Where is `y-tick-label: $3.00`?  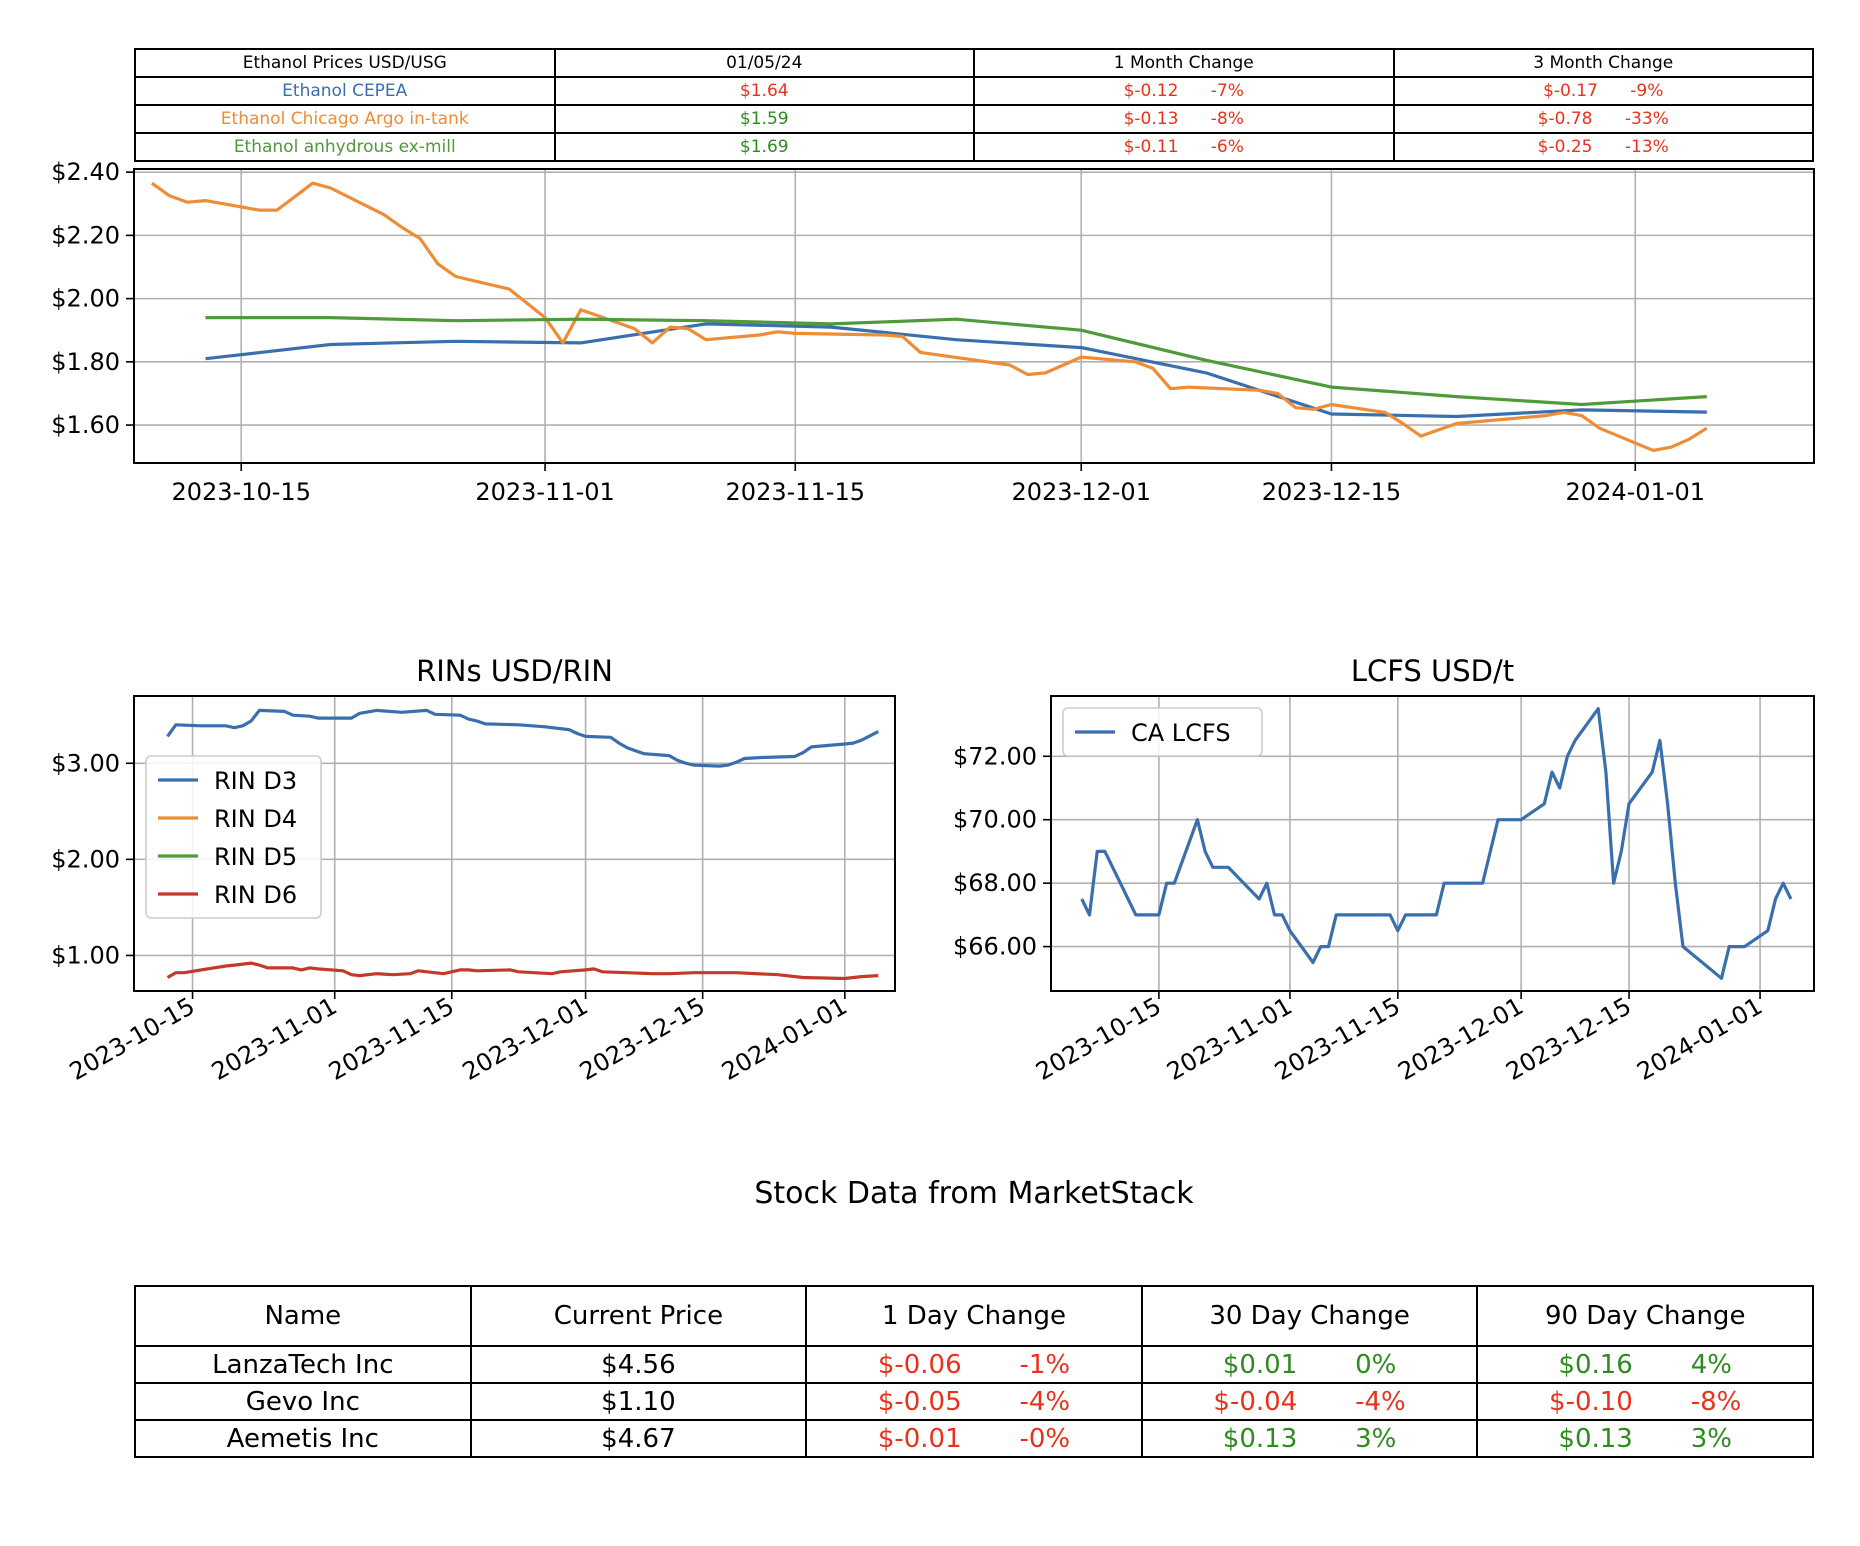 y-tick-label: $3.00 is located at coordinates (85, 763).